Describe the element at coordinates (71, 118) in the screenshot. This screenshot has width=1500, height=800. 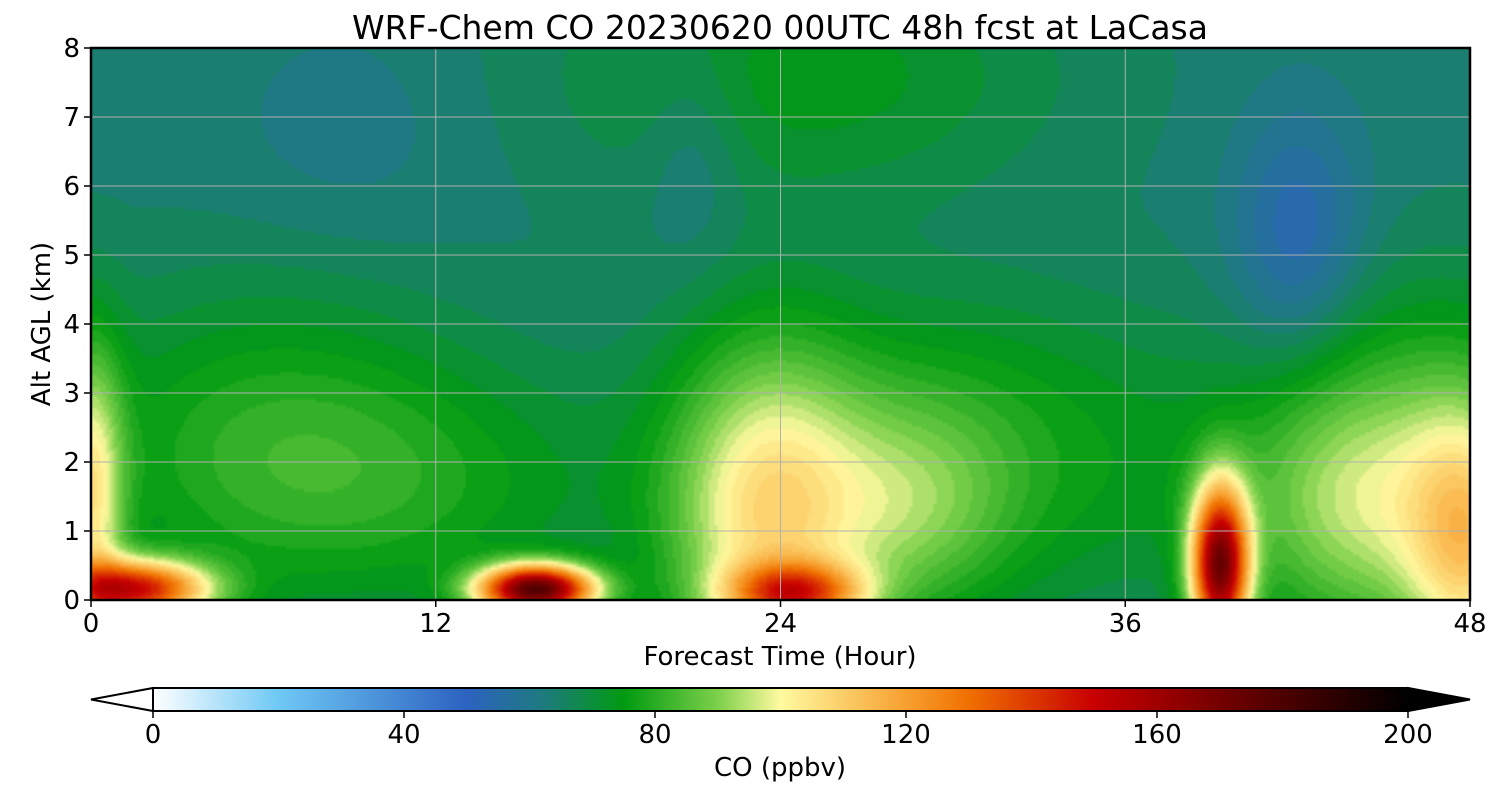
I see `y-tick-label: 7` at that location.